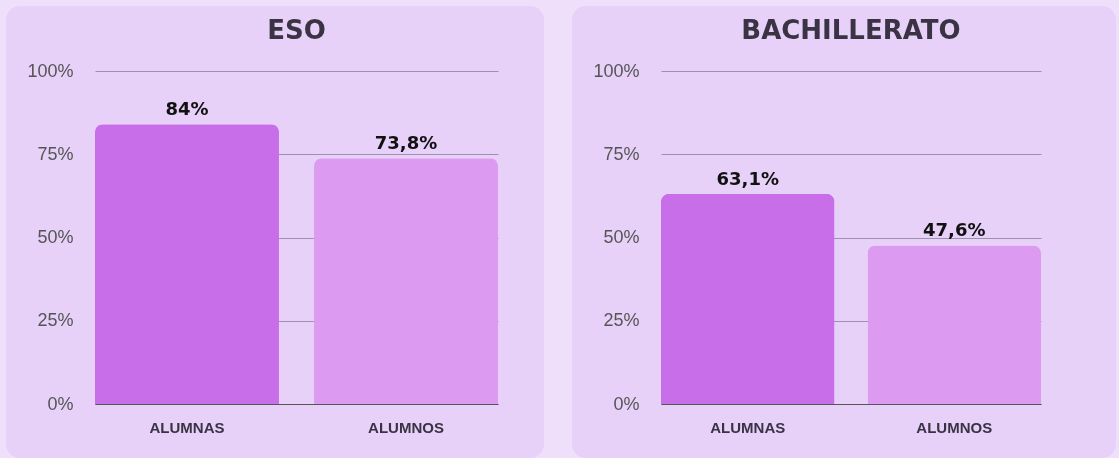 This screenshot has height=458, width=1119. What do you see at coordinates (187, 109) in the screenshot?
I see `data-label: 84%` at bounding box center [187, 109].